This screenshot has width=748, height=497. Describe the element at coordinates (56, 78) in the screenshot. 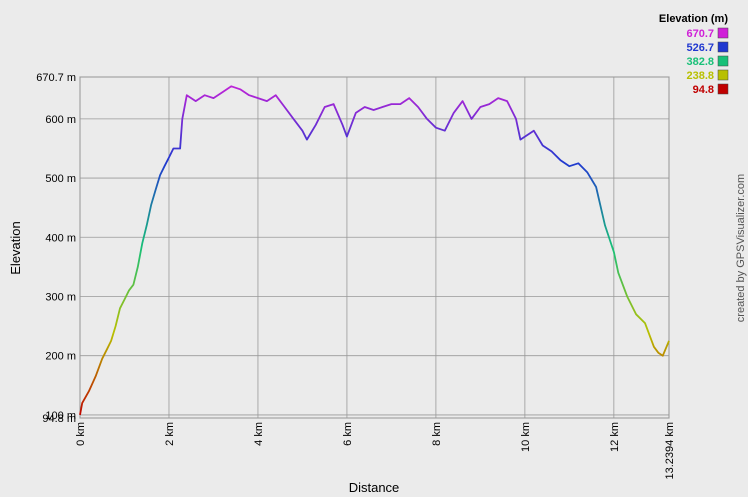

I see `y-tick-label: 670.7 m` at that location.